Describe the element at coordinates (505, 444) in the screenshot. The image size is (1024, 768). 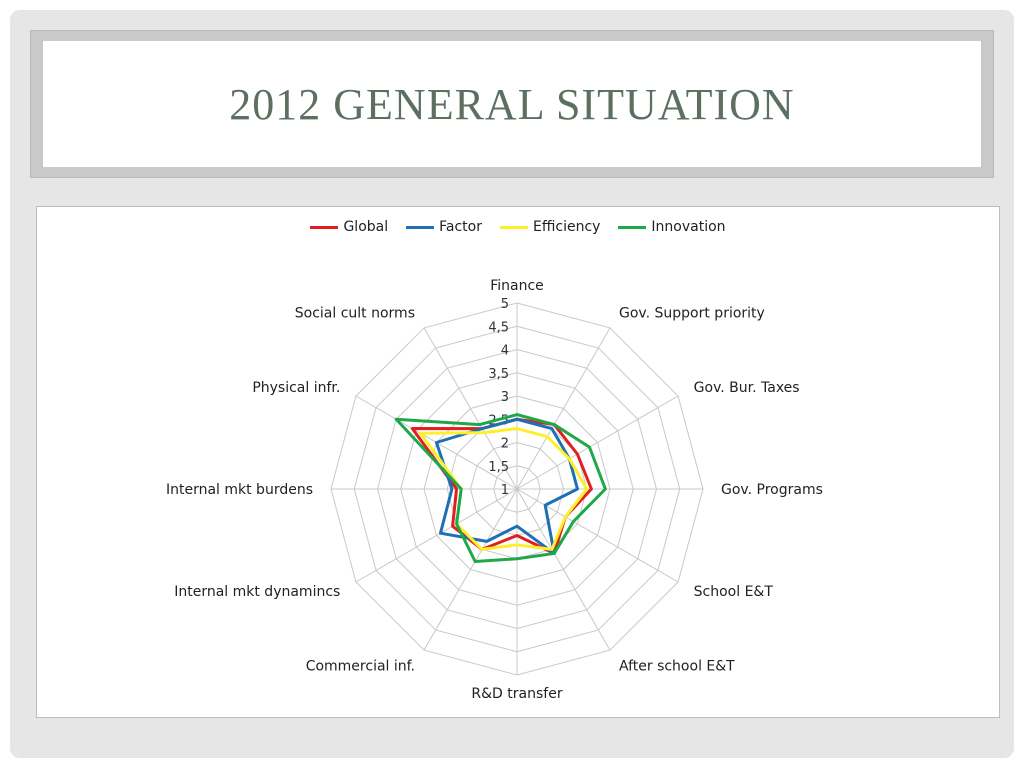
I see `tick-label: 2` at that location.